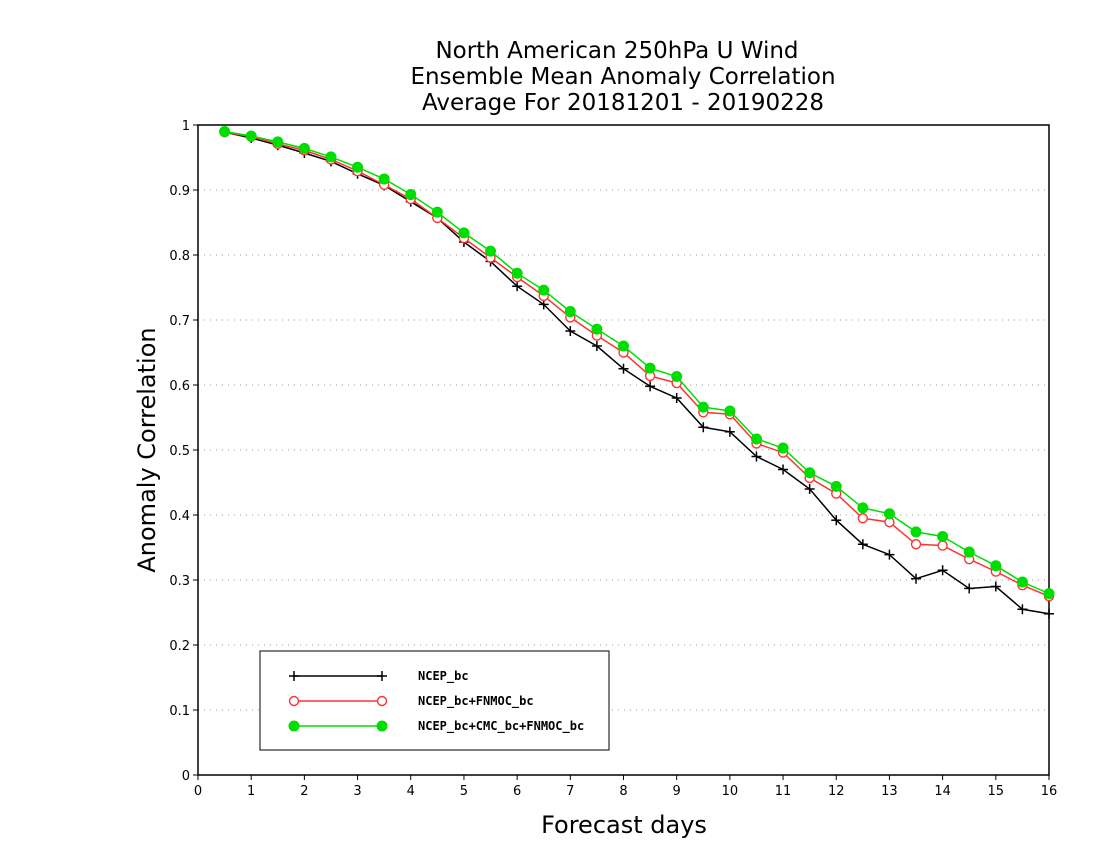  Describe the element at coordinates (357, 791) in the screenshot. I see `x-tick-label: 3` at that location.